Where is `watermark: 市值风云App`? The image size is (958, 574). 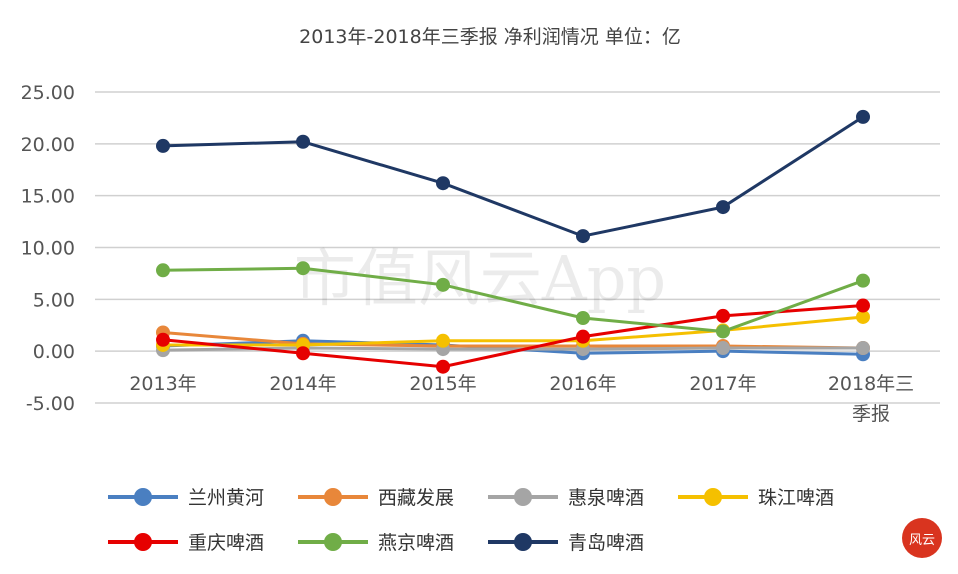 watermark: 市值风云App is located at coordinates (480, 278).